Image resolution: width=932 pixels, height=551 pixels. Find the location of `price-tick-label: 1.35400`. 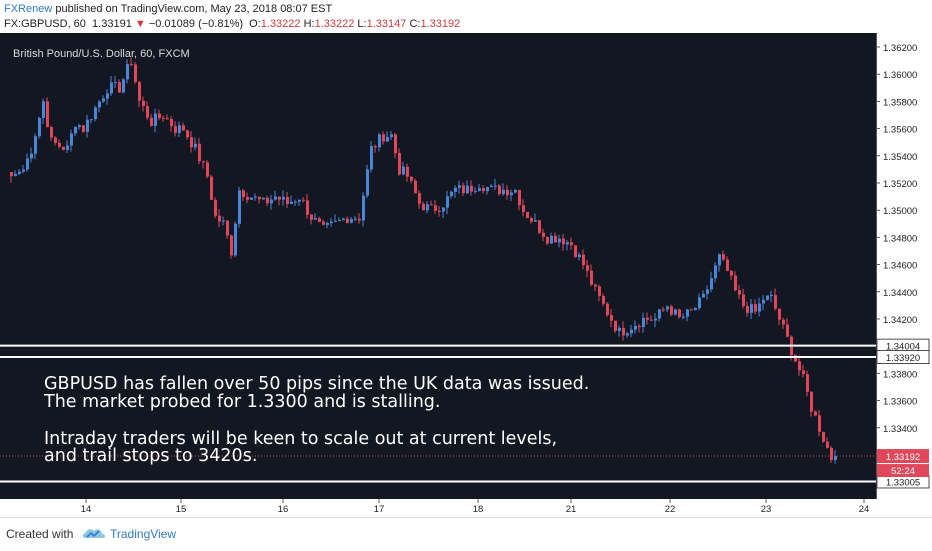

price-tick-label: 1.35400 is located at coordinates (900, 157).